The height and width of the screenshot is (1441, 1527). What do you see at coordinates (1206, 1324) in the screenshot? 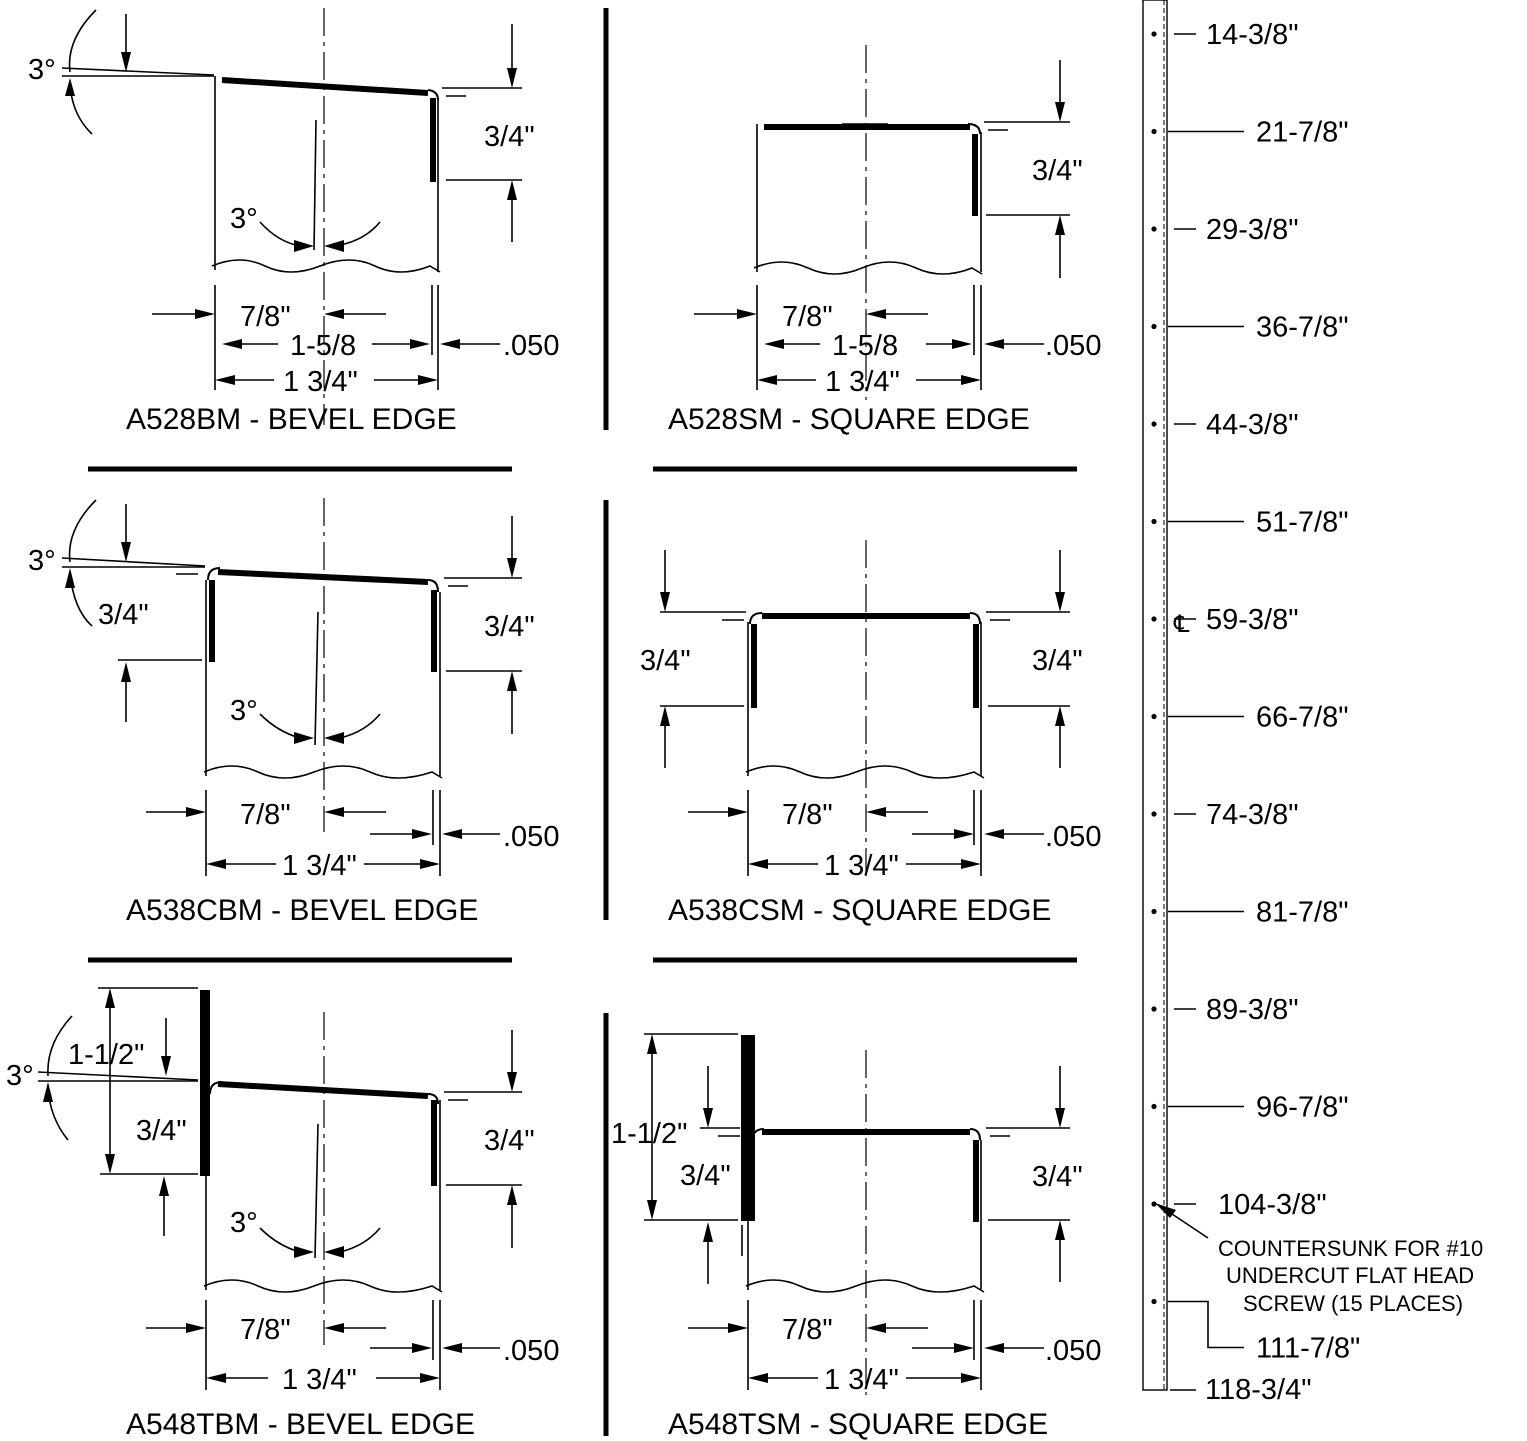
I see `hole-leader` at bounding box center [1206, 1324].